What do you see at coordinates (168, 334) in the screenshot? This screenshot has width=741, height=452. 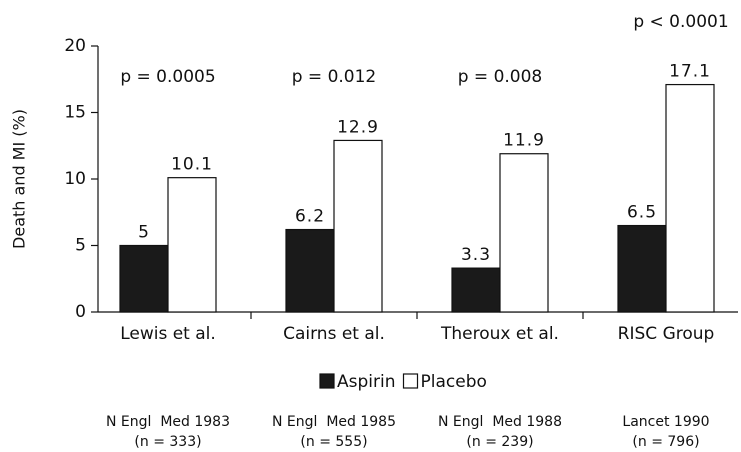 I see `x-tick-label: Lewis et al.` at bounding box center [168, 334].